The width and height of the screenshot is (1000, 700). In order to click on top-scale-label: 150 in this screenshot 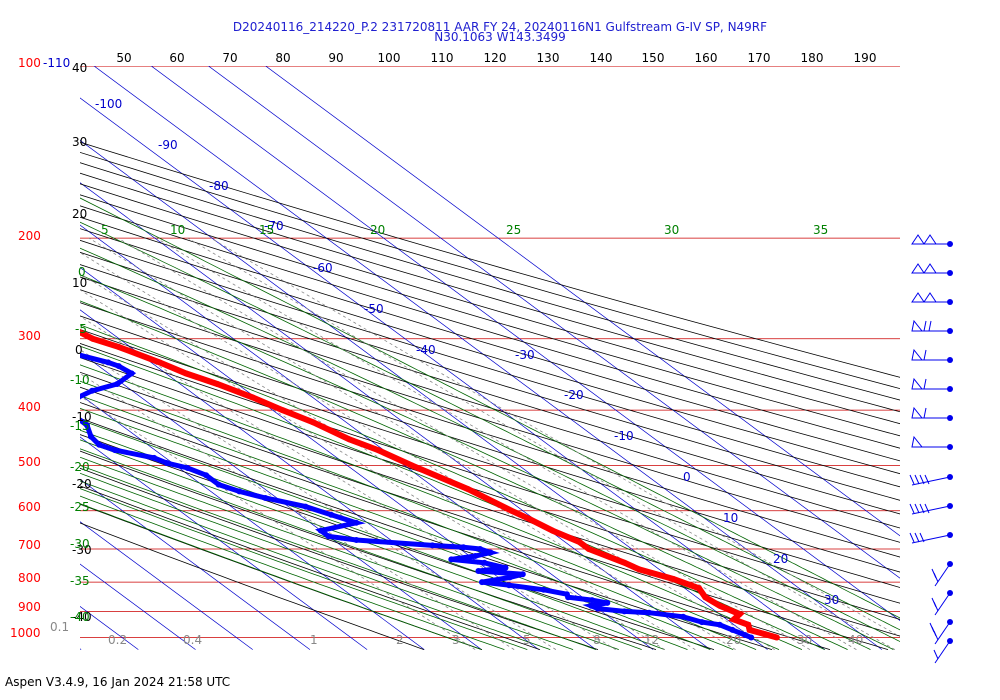, I will do `click(653, 58)`.